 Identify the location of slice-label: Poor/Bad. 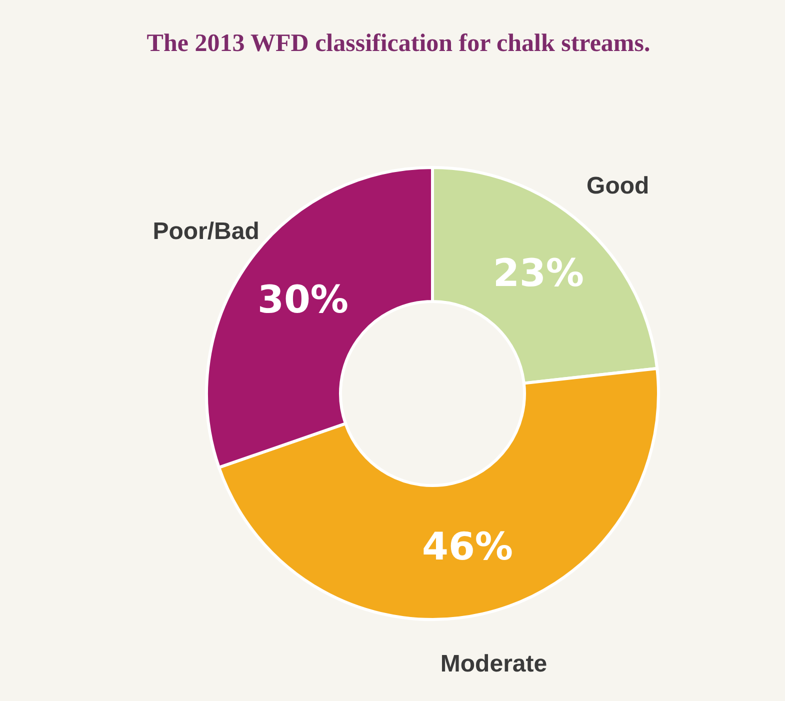
(206, 232).